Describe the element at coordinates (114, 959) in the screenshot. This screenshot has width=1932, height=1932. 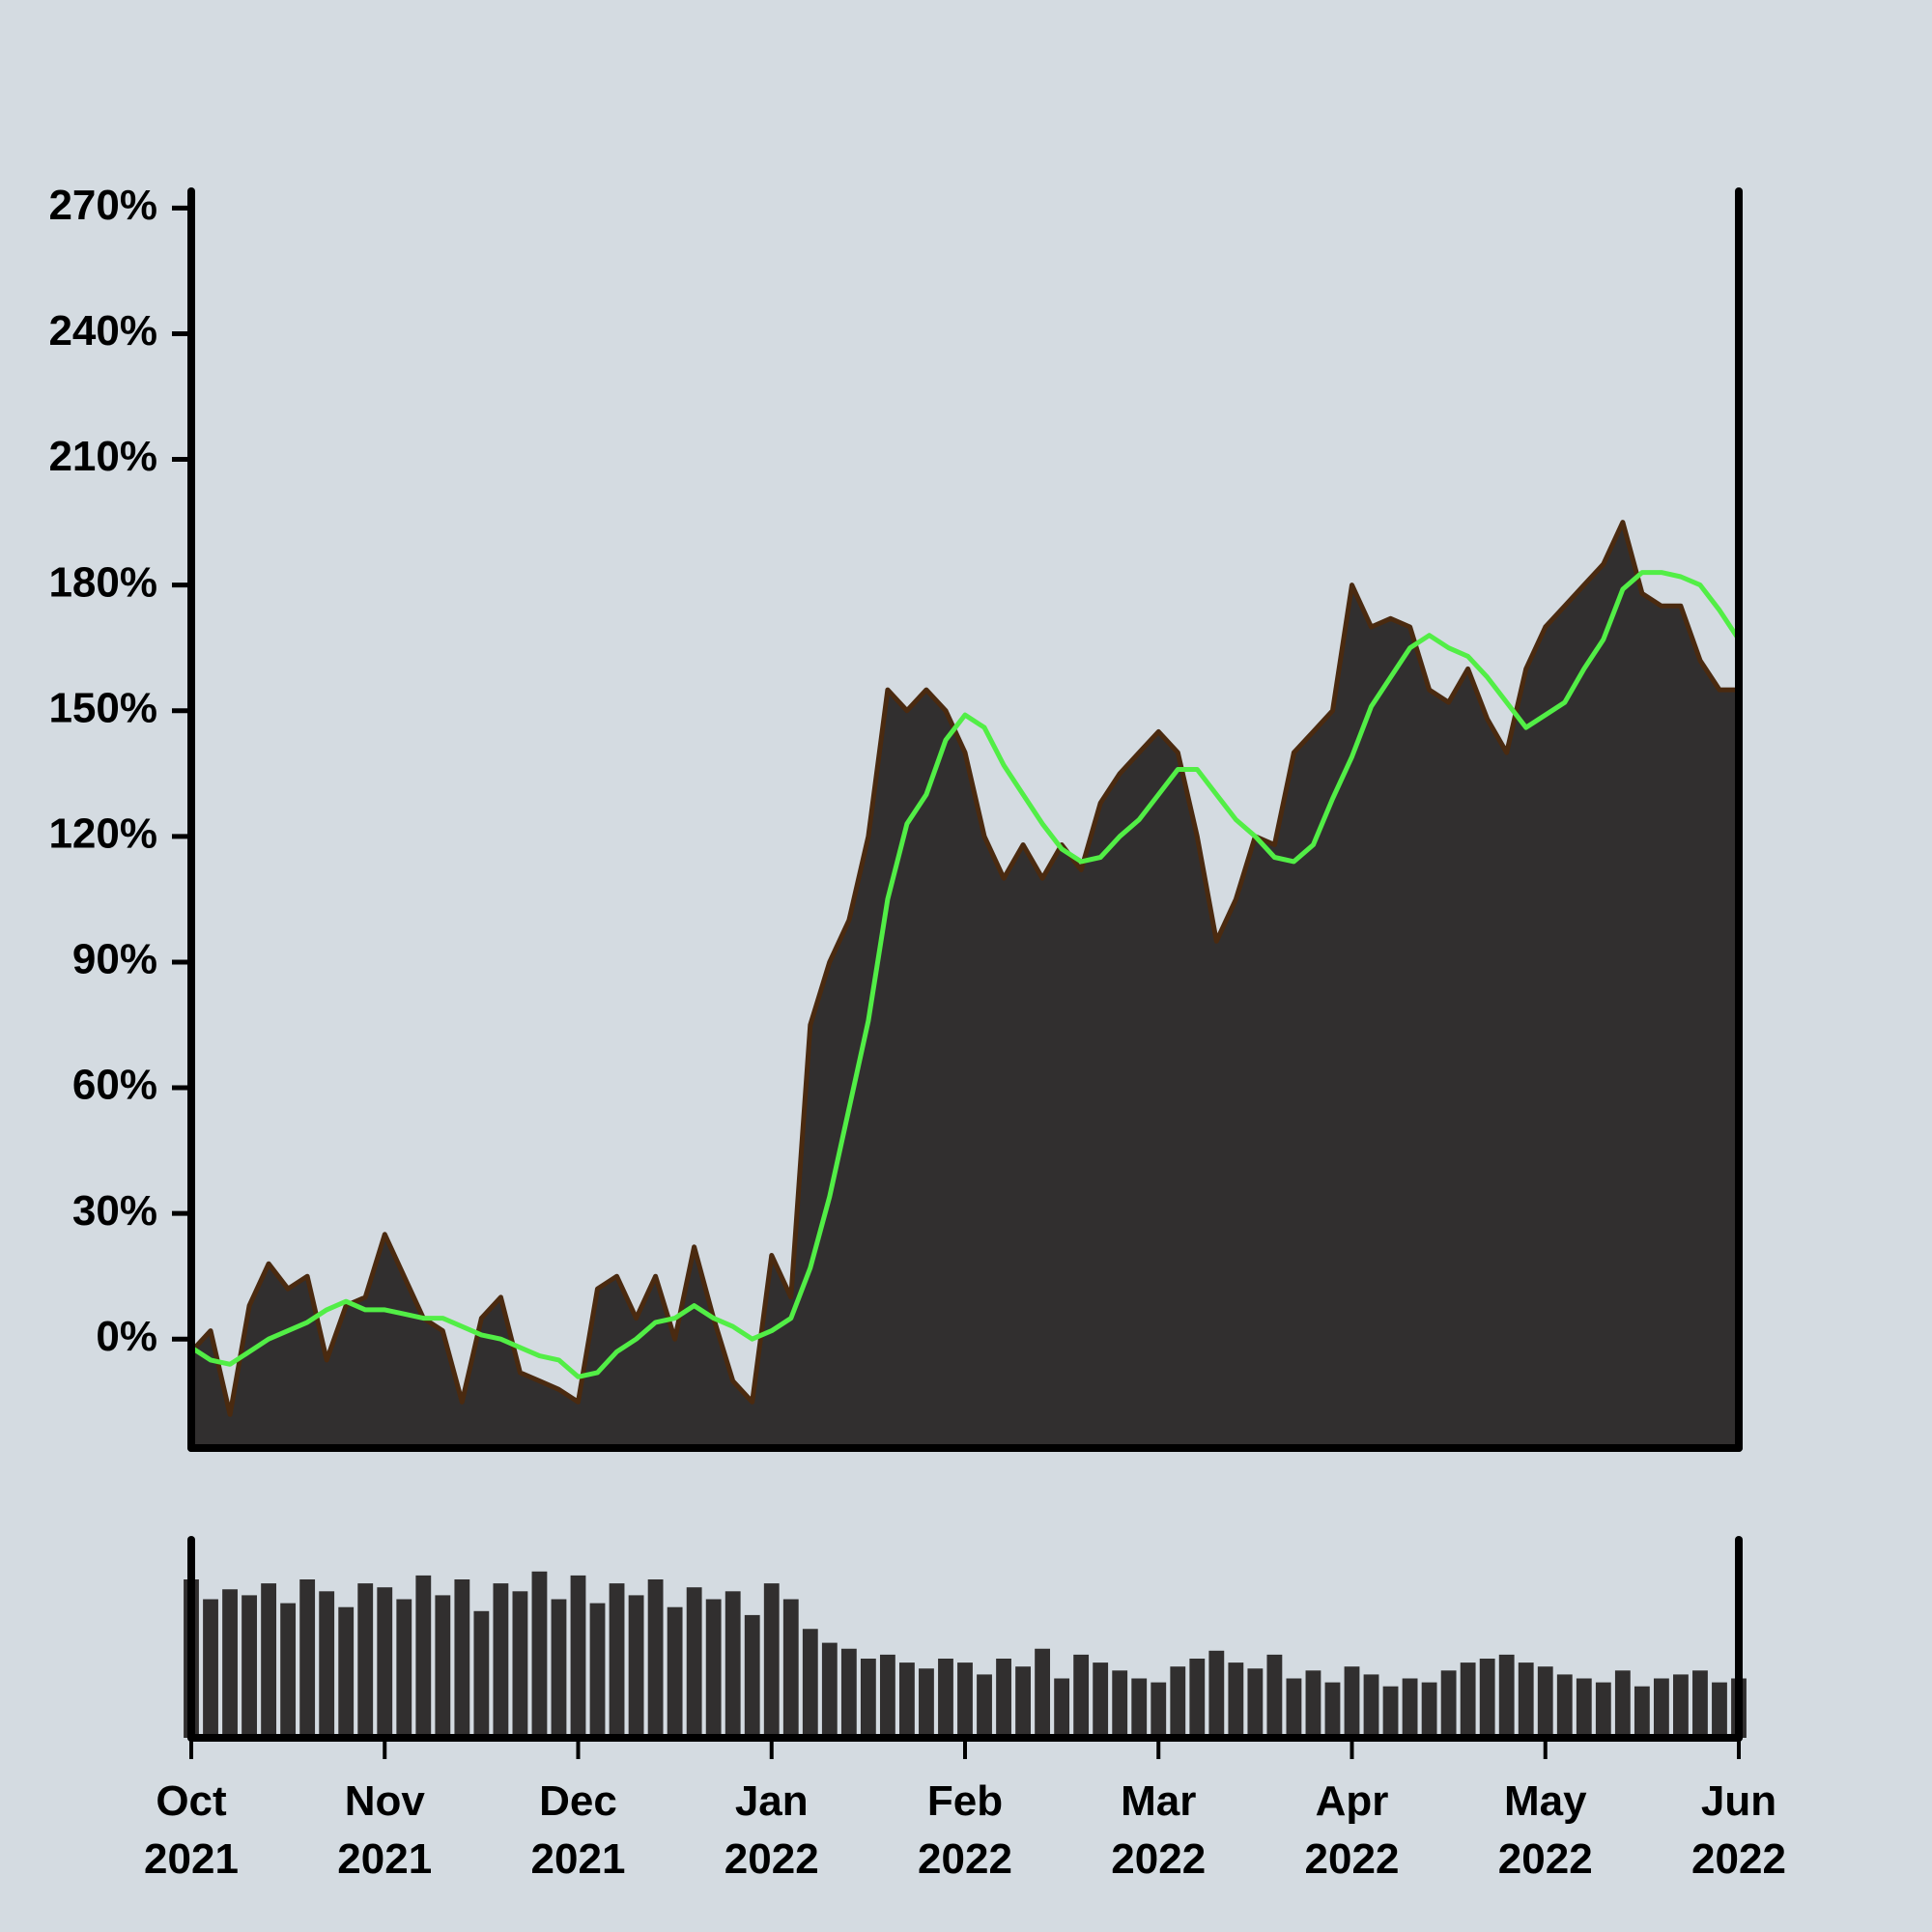
I see `y-tick-label: 90%` at that location.